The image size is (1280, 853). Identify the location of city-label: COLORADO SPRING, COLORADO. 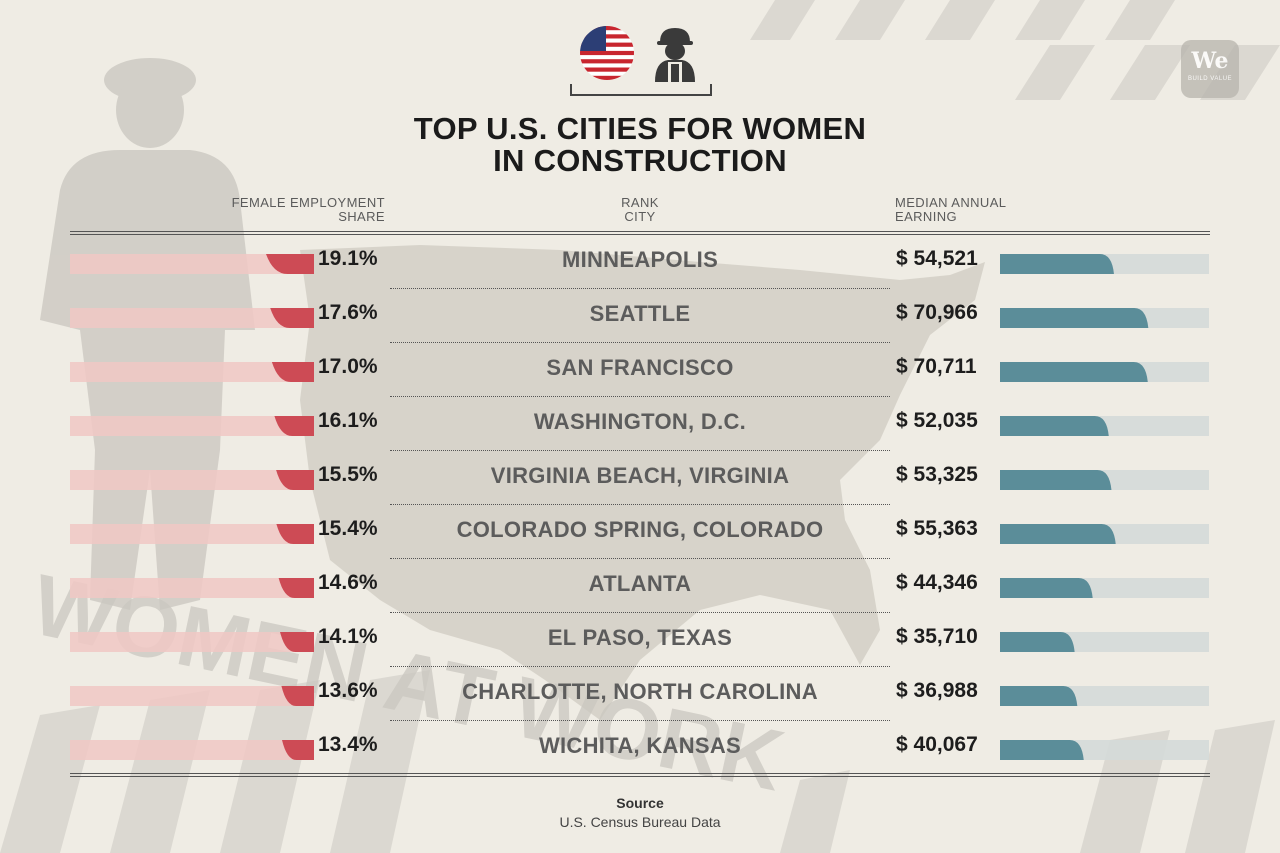
(640, 529).